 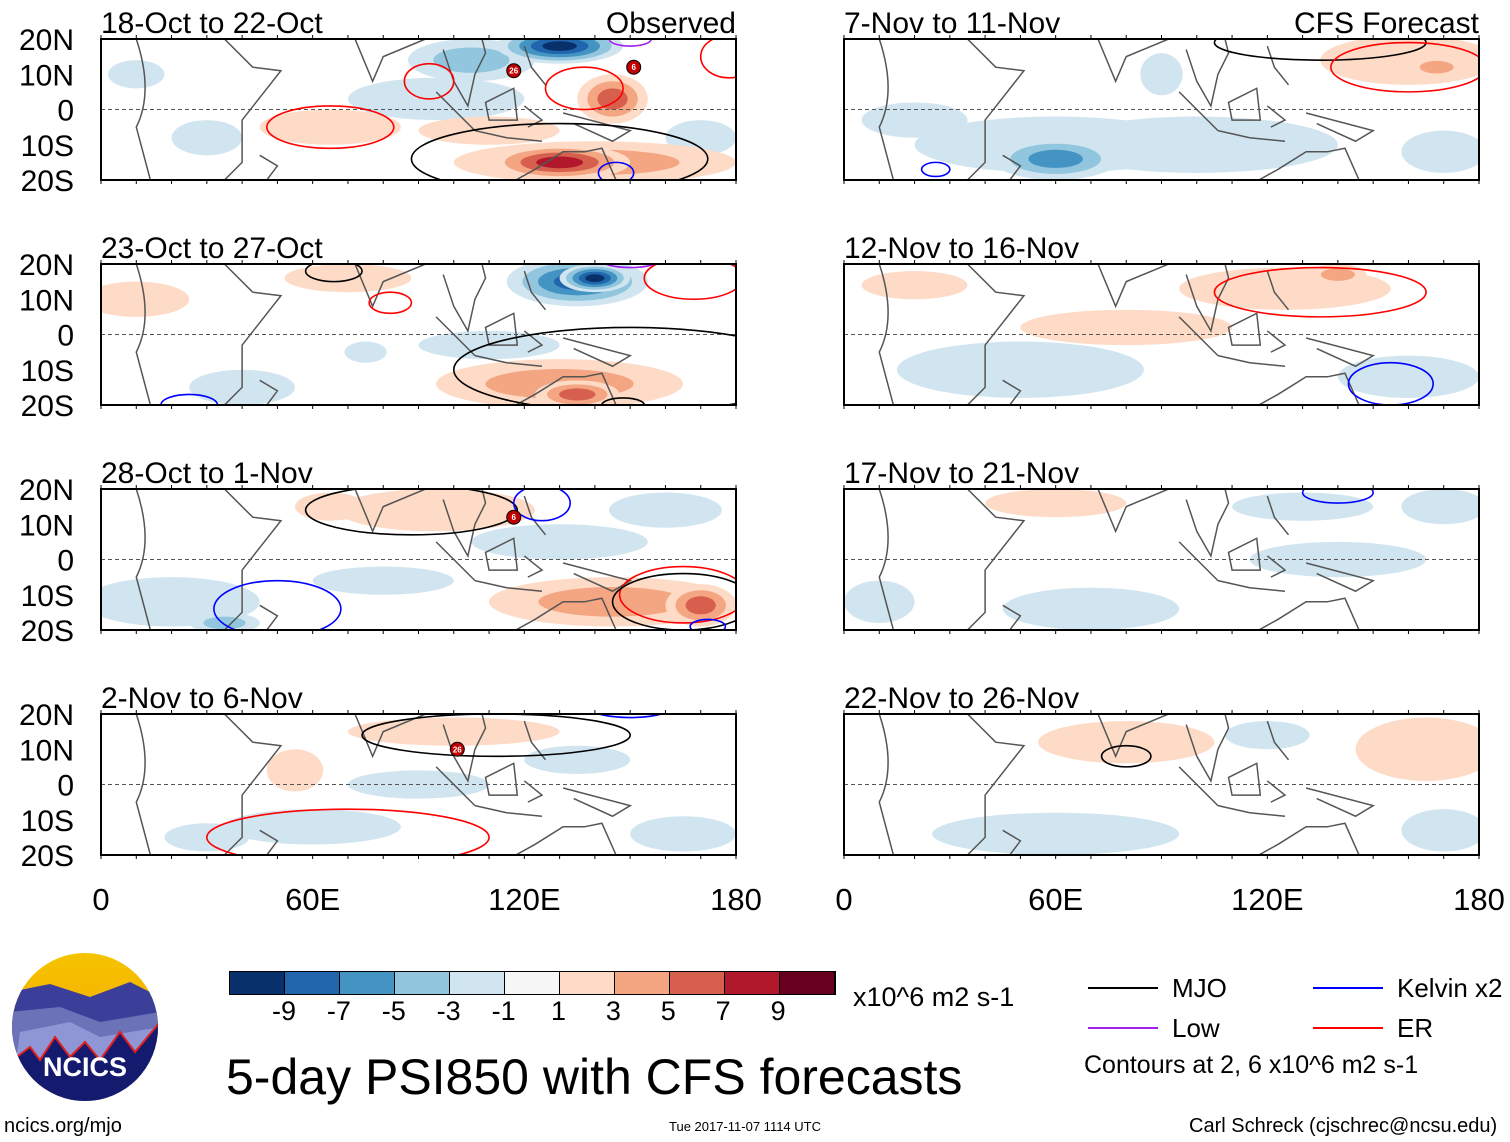 I want to click on map-content: 26 6, so click(x=418, y=109).